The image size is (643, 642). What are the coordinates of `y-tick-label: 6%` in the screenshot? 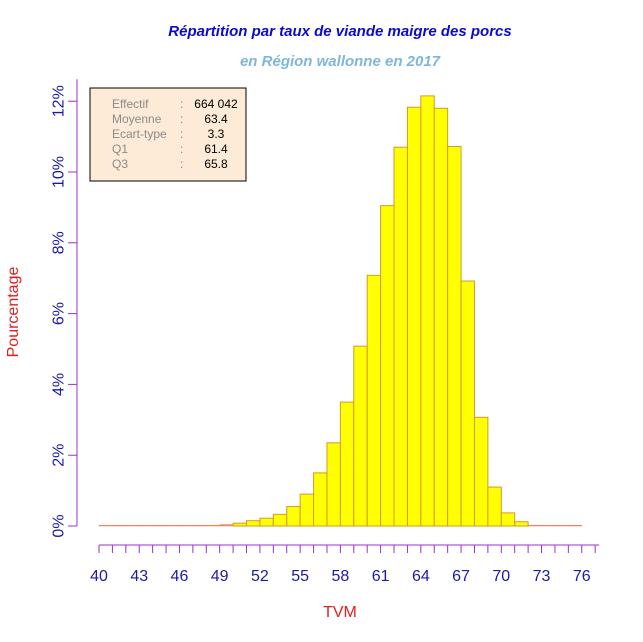 It's located at (59, 313).